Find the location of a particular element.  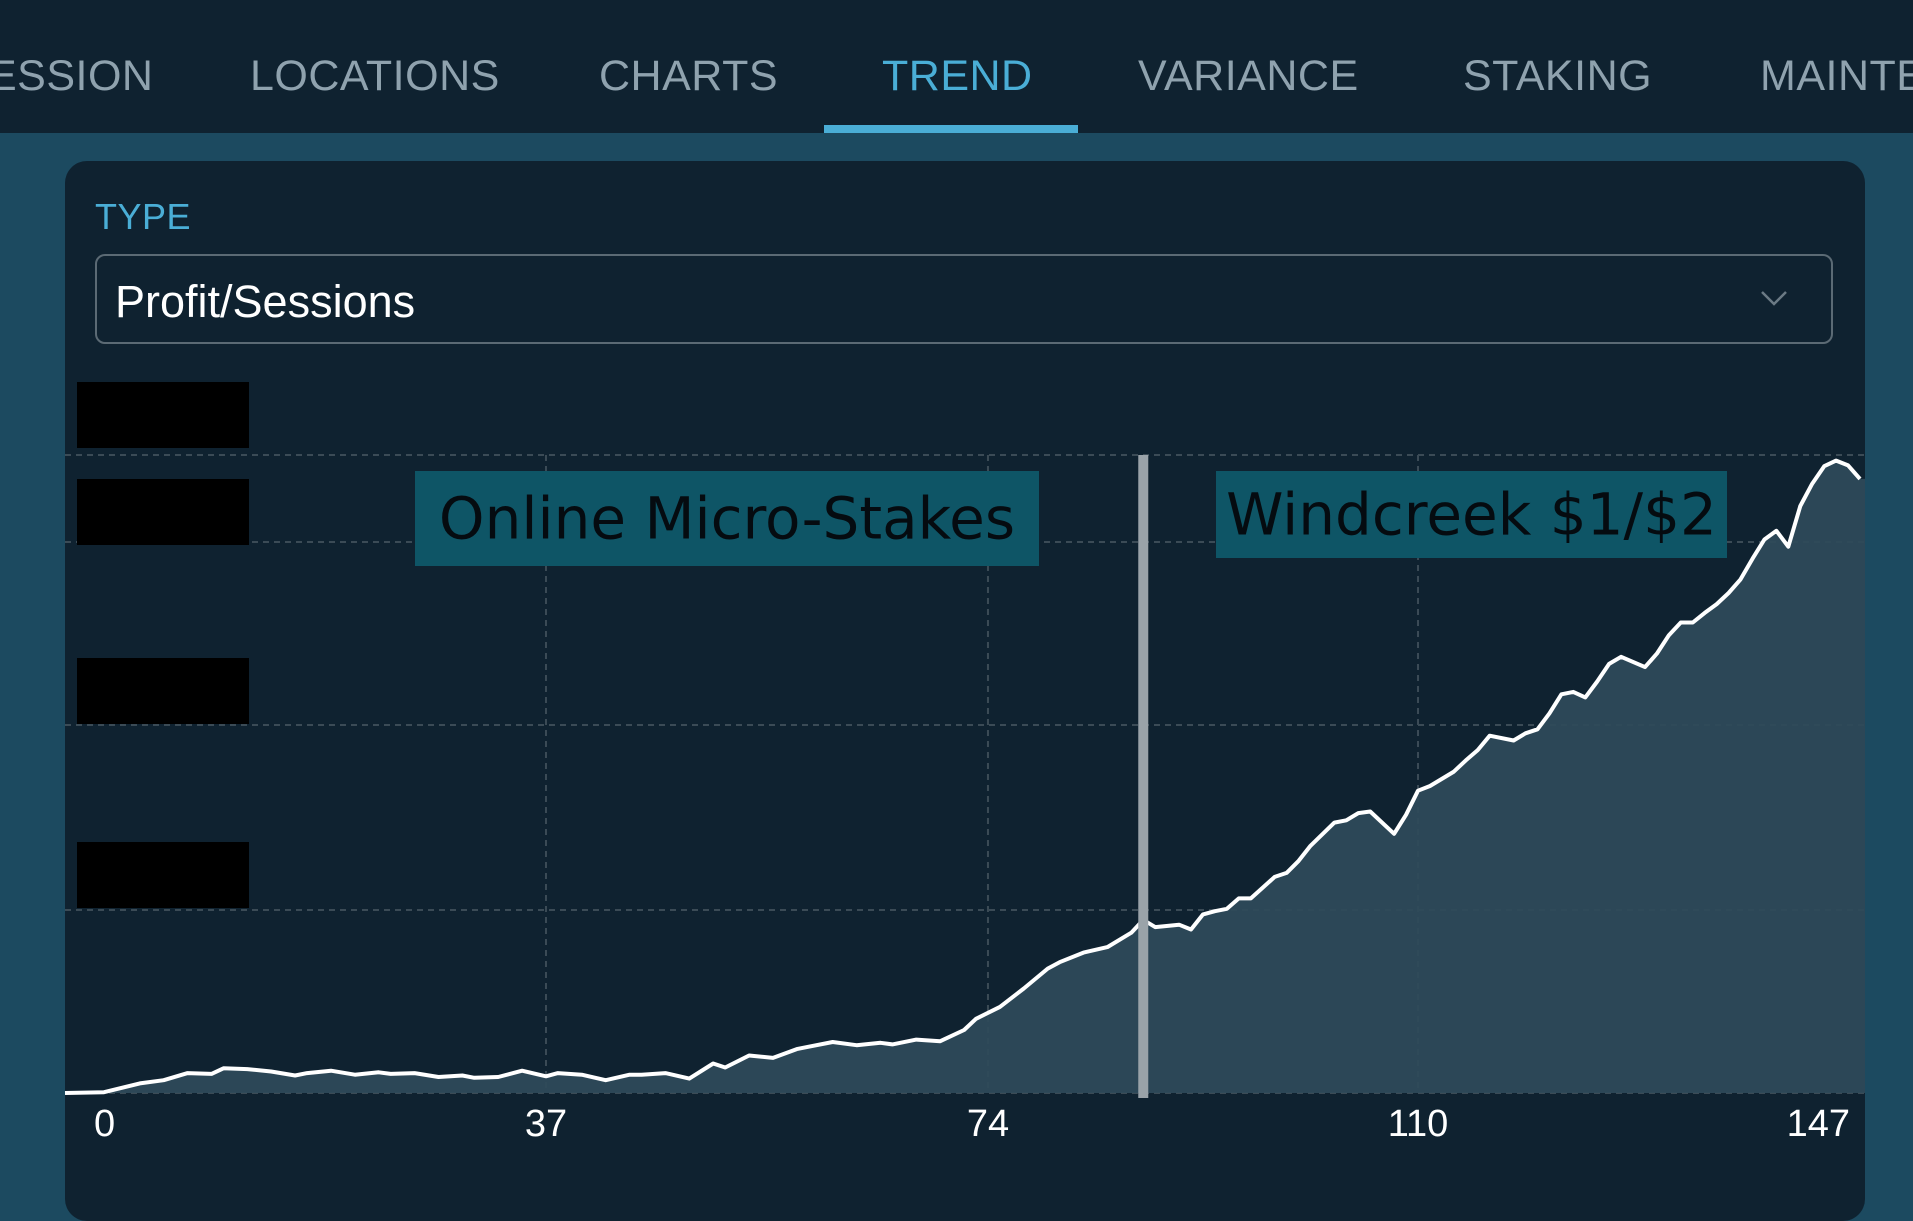

x-tick-label: 74 is located at coordinates (988, 1124).